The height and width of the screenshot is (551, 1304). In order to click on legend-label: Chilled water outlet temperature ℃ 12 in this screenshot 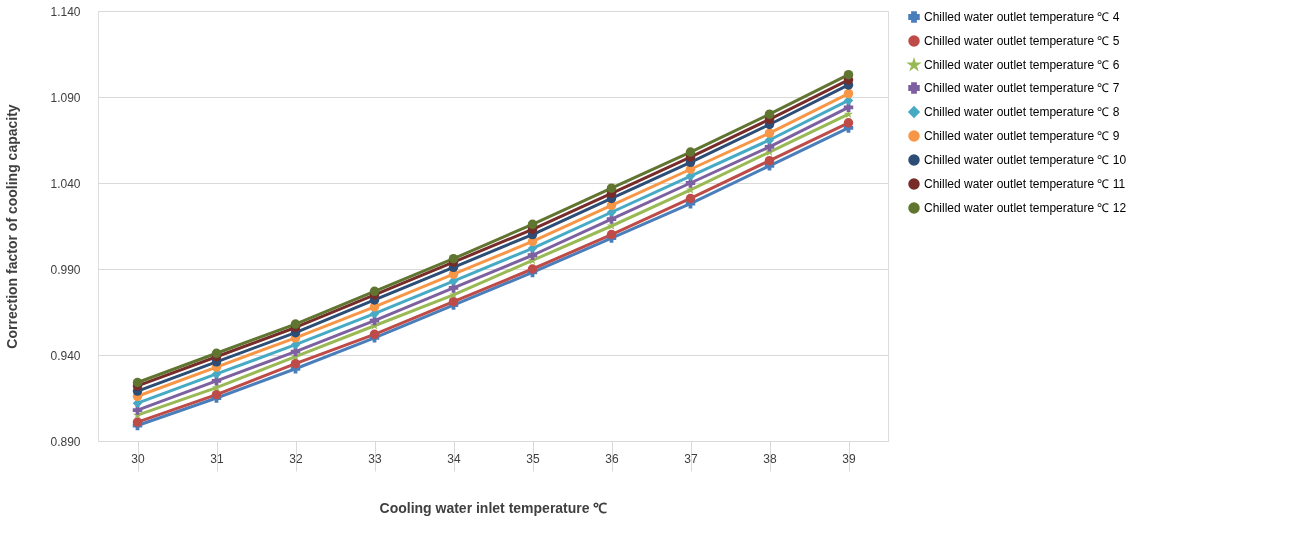, I will do `click(1025, 208)`.